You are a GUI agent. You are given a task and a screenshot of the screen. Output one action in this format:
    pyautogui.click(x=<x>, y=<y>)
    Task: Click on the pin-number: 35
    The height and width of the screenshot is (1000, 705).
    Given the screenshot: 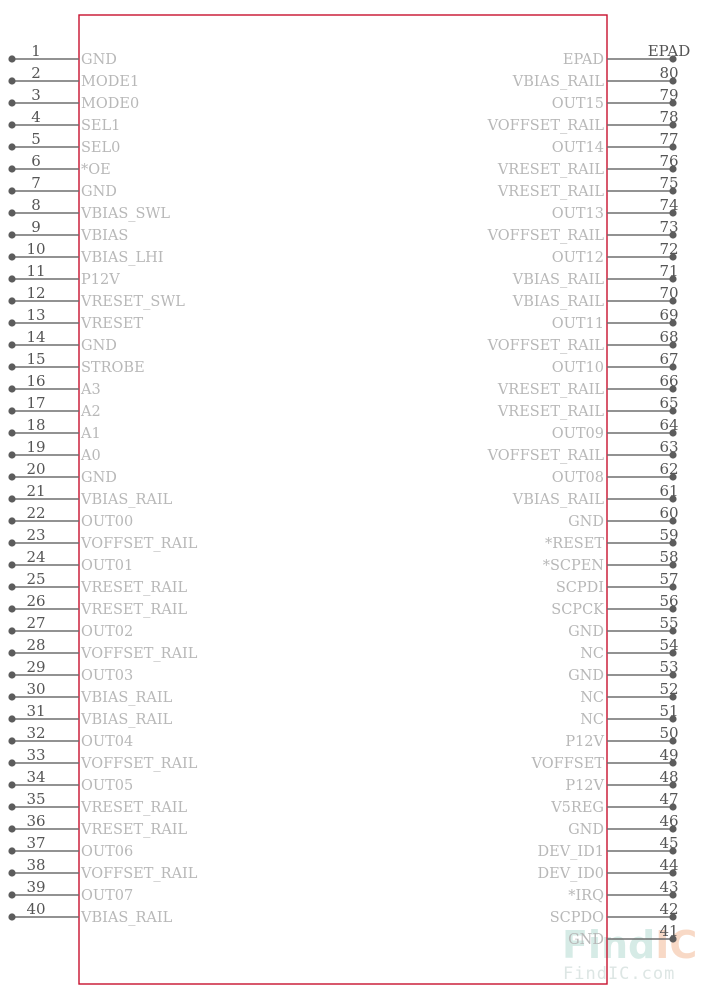 What is the action you would take?
    pyautogui.click(x=35, y=799)
    